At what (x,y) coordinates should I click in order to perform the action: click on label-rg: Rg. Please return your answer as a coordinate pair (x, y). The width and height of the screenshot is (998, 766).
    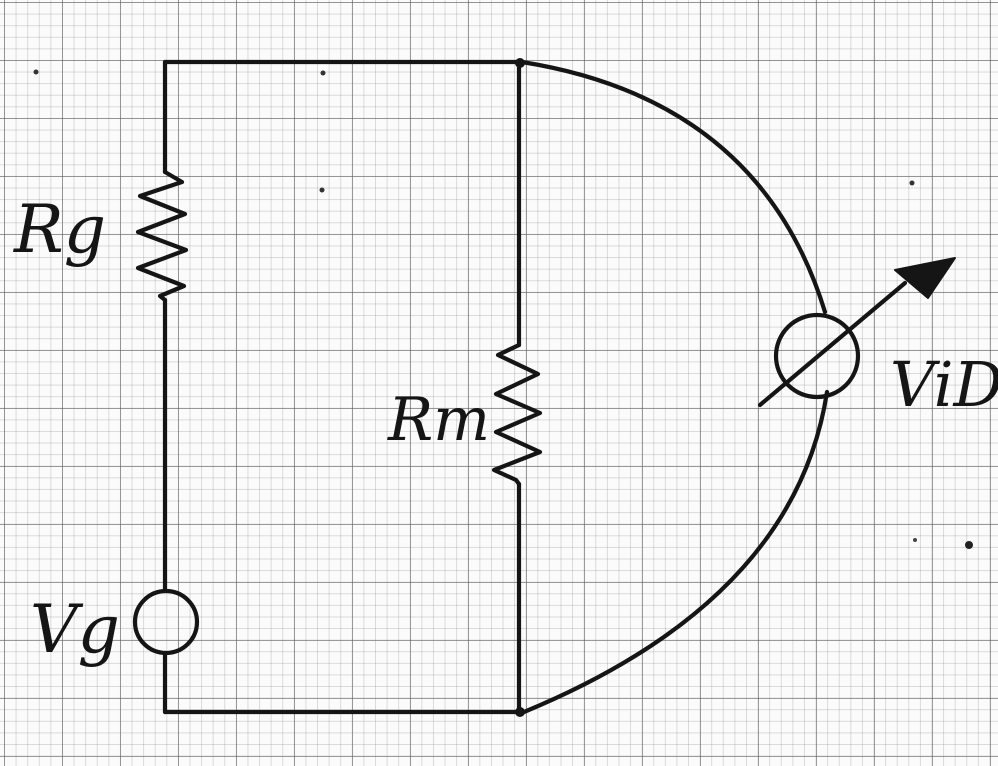
    Looking at the image, I should click on (59, 229).